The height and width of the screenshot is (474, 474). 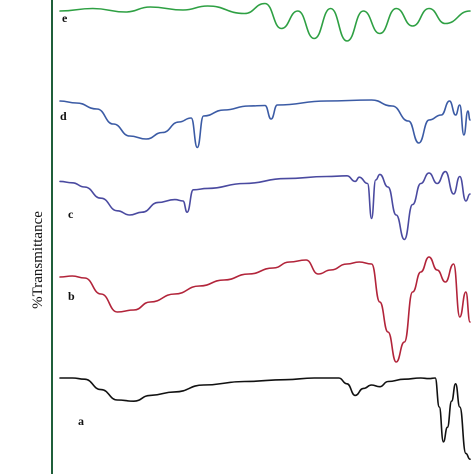 What do you see at coordinates (71, 296) in the screenshot?
I see `series-label-b: b` at bounding box center [71, 296].